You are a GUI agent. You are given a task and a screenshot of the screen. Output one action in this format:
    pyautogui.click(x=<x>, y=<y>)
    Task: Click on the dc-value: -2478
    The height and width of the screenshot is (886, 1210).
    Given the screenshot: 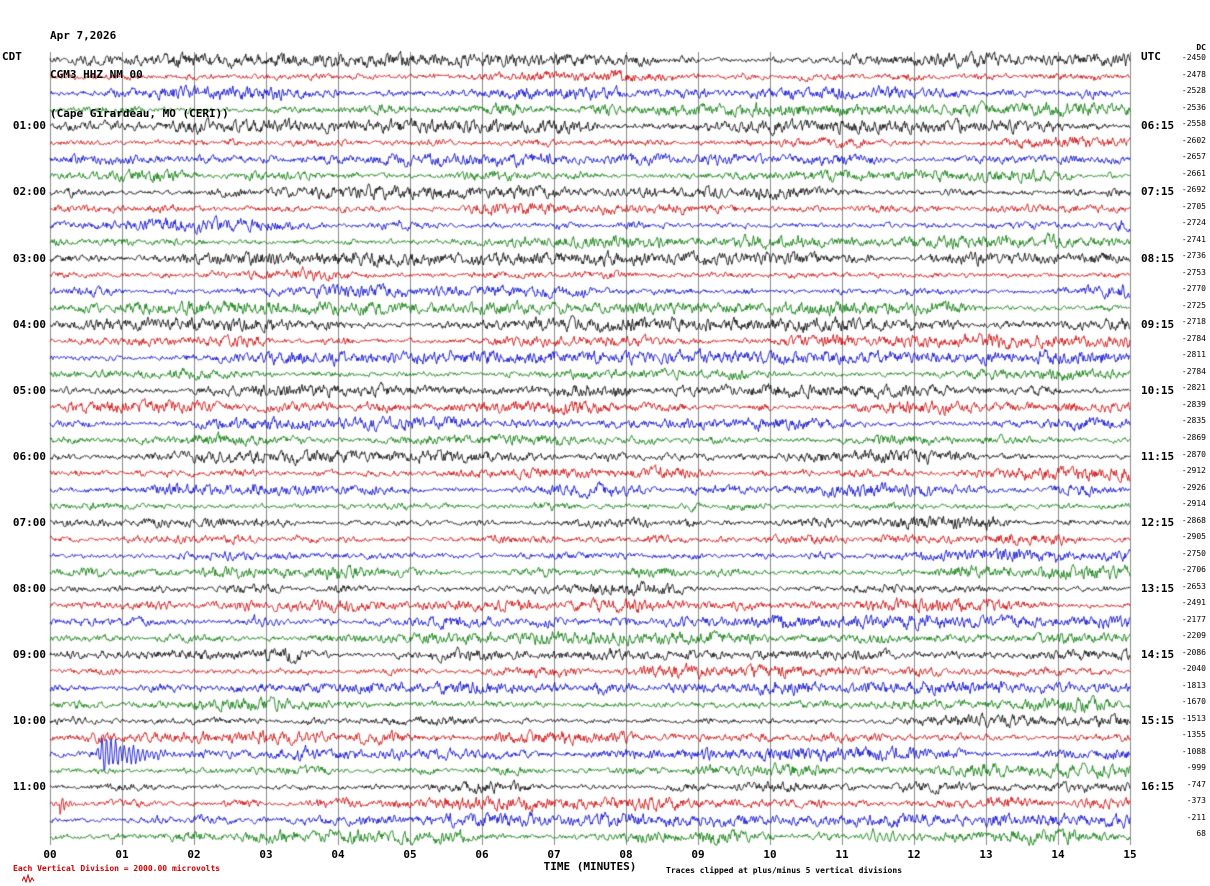 What is the action you would take?
    pyautogui.click(x=1193, y=74)
    